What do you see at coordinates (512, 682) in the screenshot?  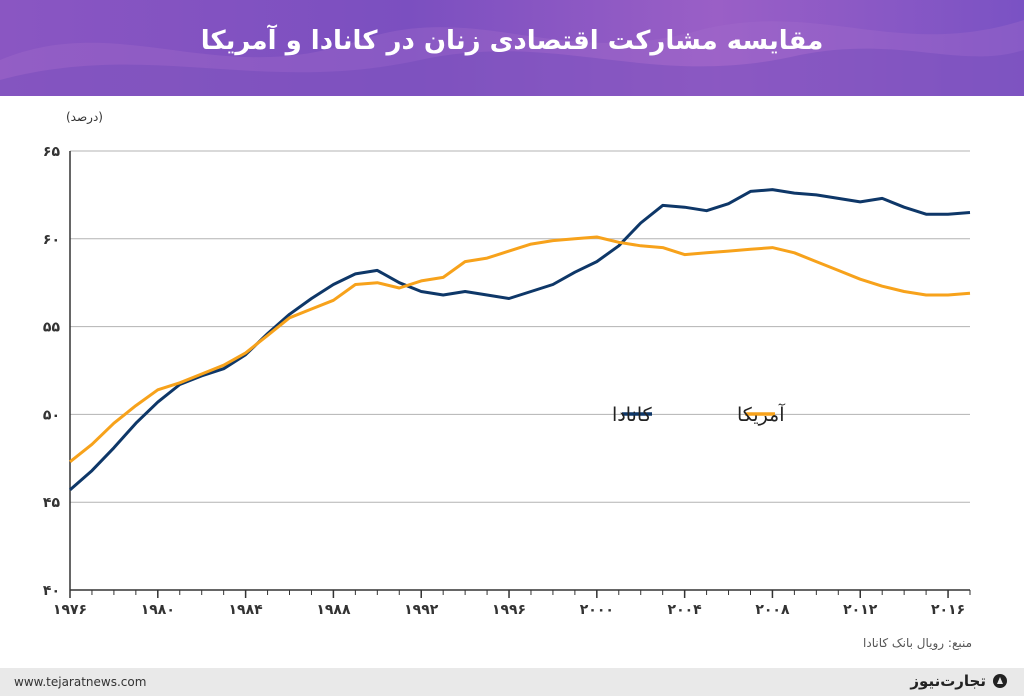 I see `footer-bar: www.tejaratnews.com تجارت‌نیوز` at bounding box center [512, 682].